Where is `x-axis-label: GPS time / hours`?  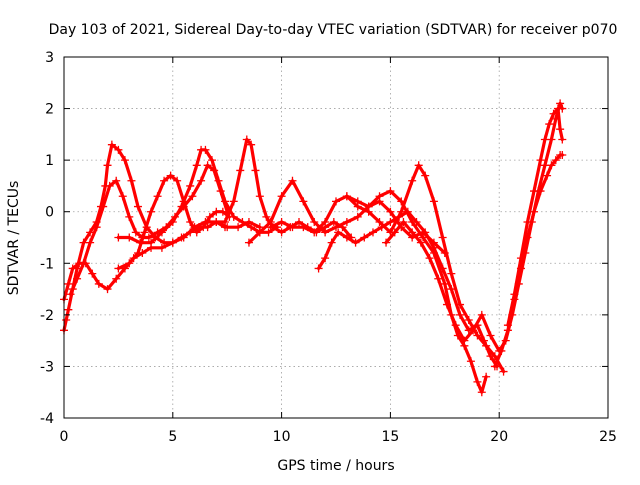
x-axis-label: GPS time / hours is located at coordinates (335, 466).